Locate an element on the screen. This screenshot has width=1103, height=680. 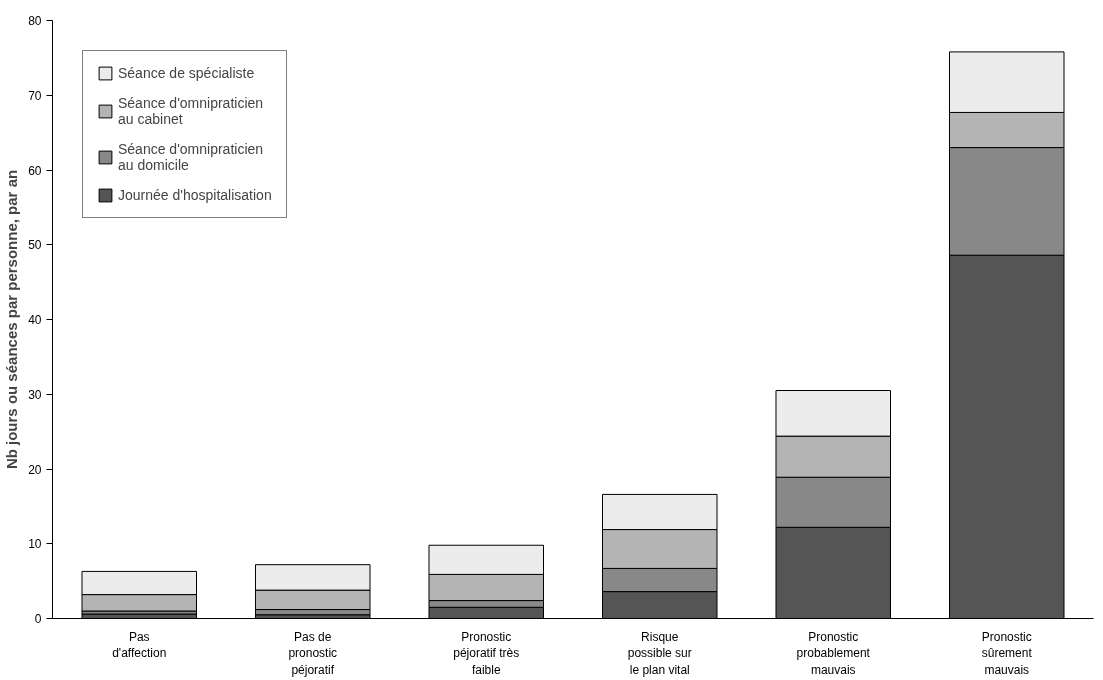
x-tick-label: Pas de pronostic péjoratif is located at coordinates (313, 653).